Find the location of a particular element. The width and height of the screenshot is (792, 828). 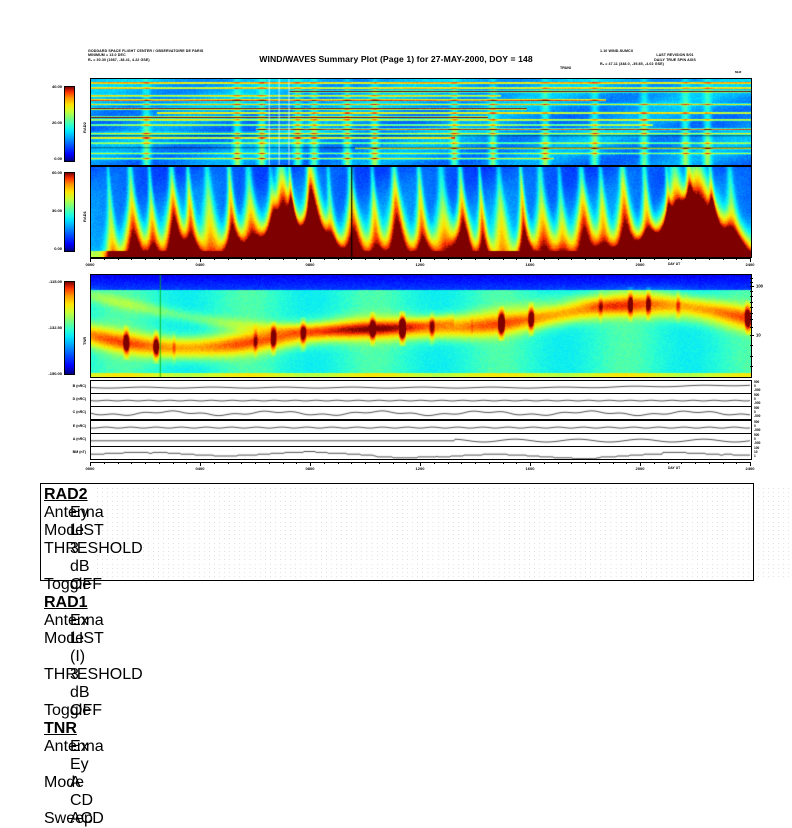

colorbar-rad1-gradient is located at coordinates (69, 212).